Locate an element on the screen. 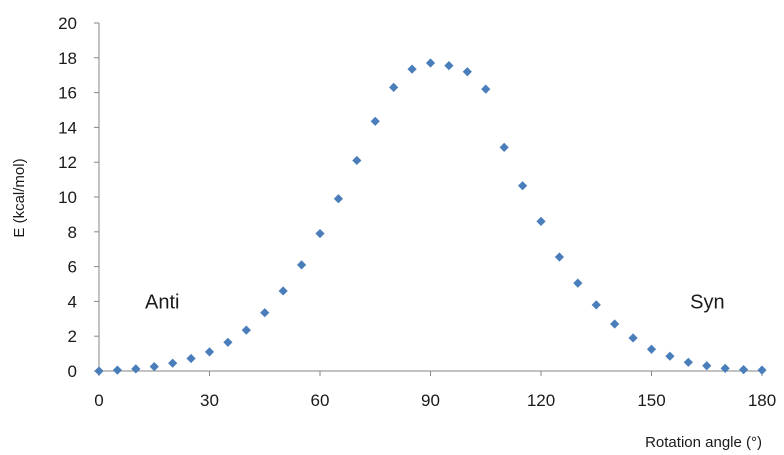 This screenshot has height=455, width=784. x-tick-label: 120 is located at coordinates (541, 400).